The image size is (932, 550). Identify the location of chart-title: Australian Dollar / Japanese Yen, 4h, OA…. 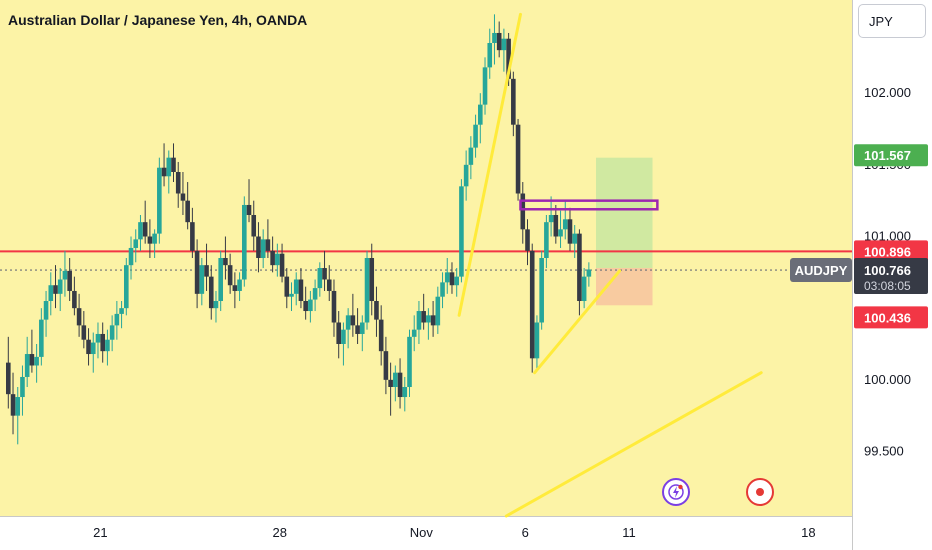
(158, 20).